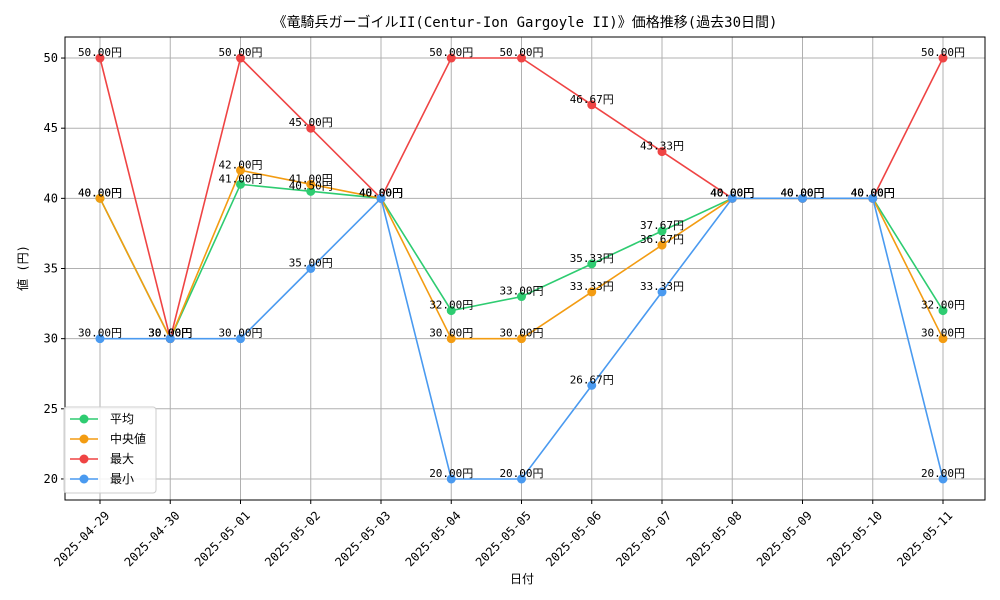 This screenshot has width=1000, height=600. I want to click on legend-label: 最大, so click(122, 459).